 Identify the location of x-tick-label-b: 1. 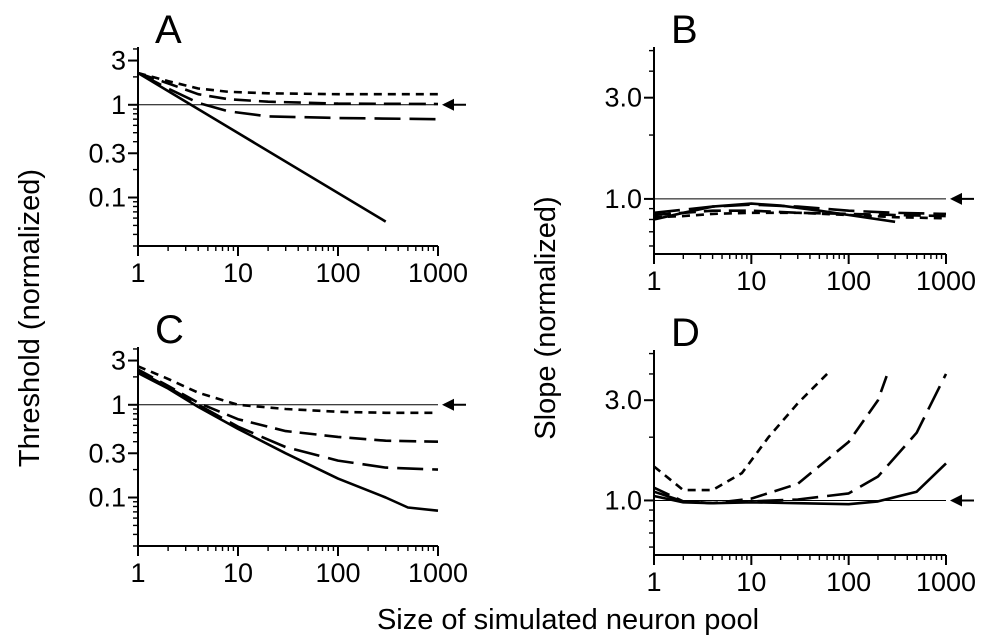
(653, 281).